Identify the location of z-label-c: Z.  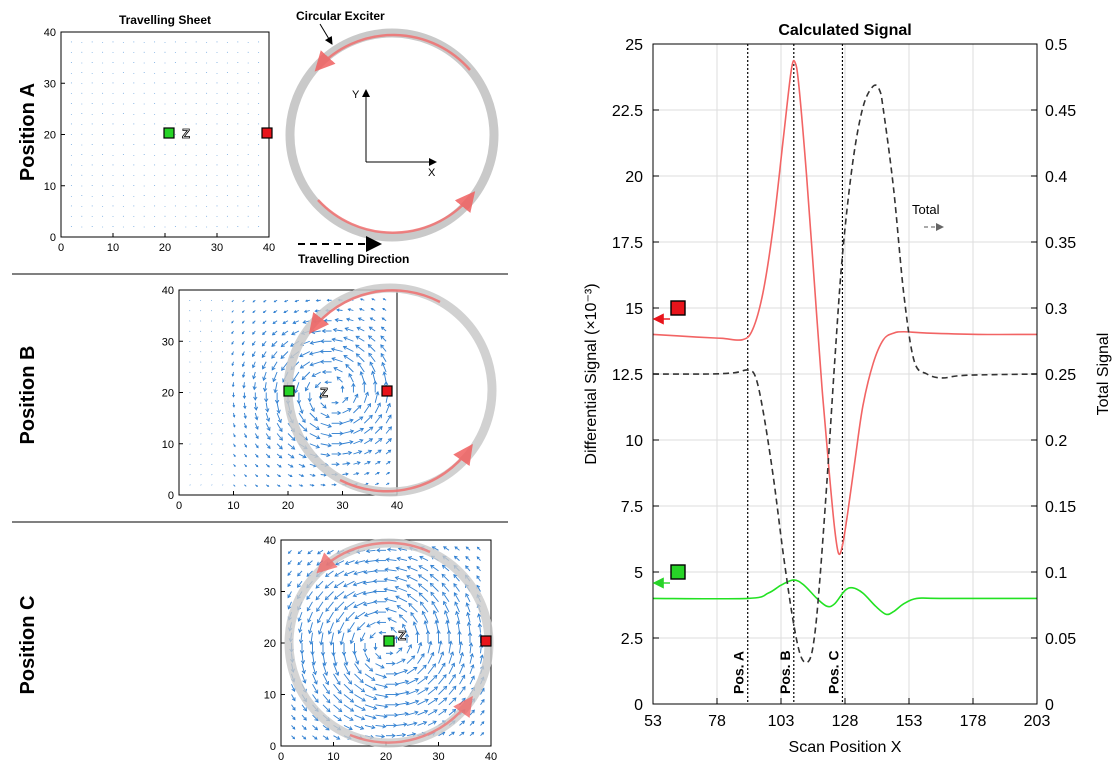
(402, 635).